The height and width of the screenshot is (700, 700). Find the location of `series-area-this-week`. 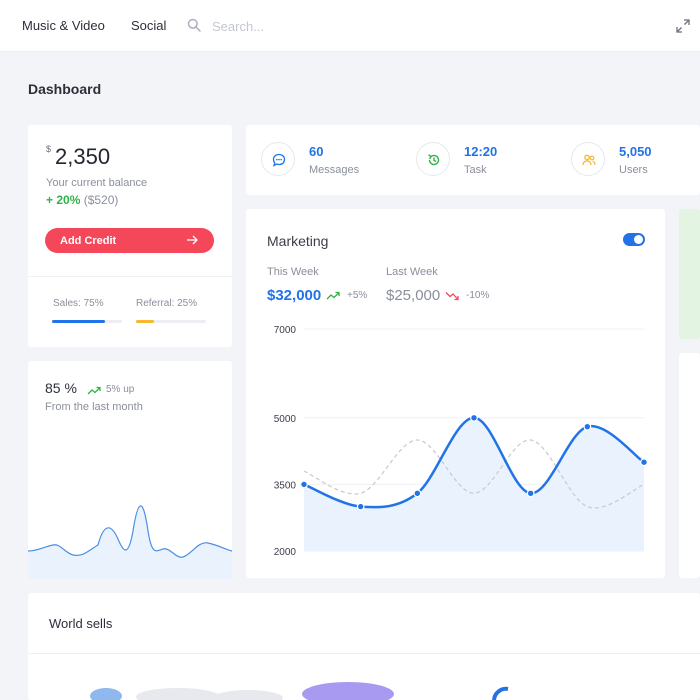

series-area-this-week is located at coordinates (474, 484).